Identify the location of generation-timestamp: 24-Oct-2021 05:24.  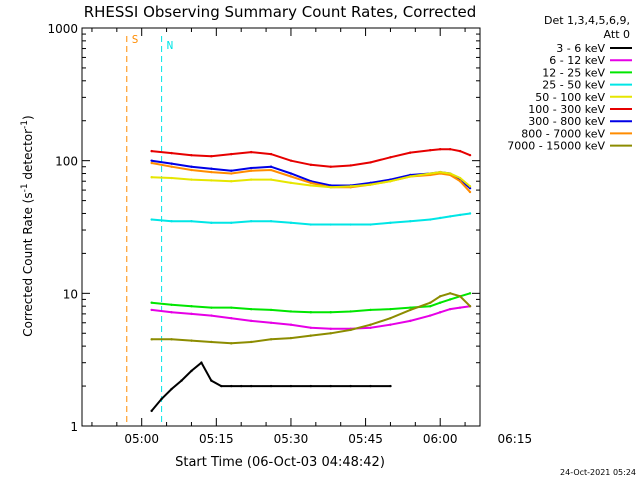
(598, 472).